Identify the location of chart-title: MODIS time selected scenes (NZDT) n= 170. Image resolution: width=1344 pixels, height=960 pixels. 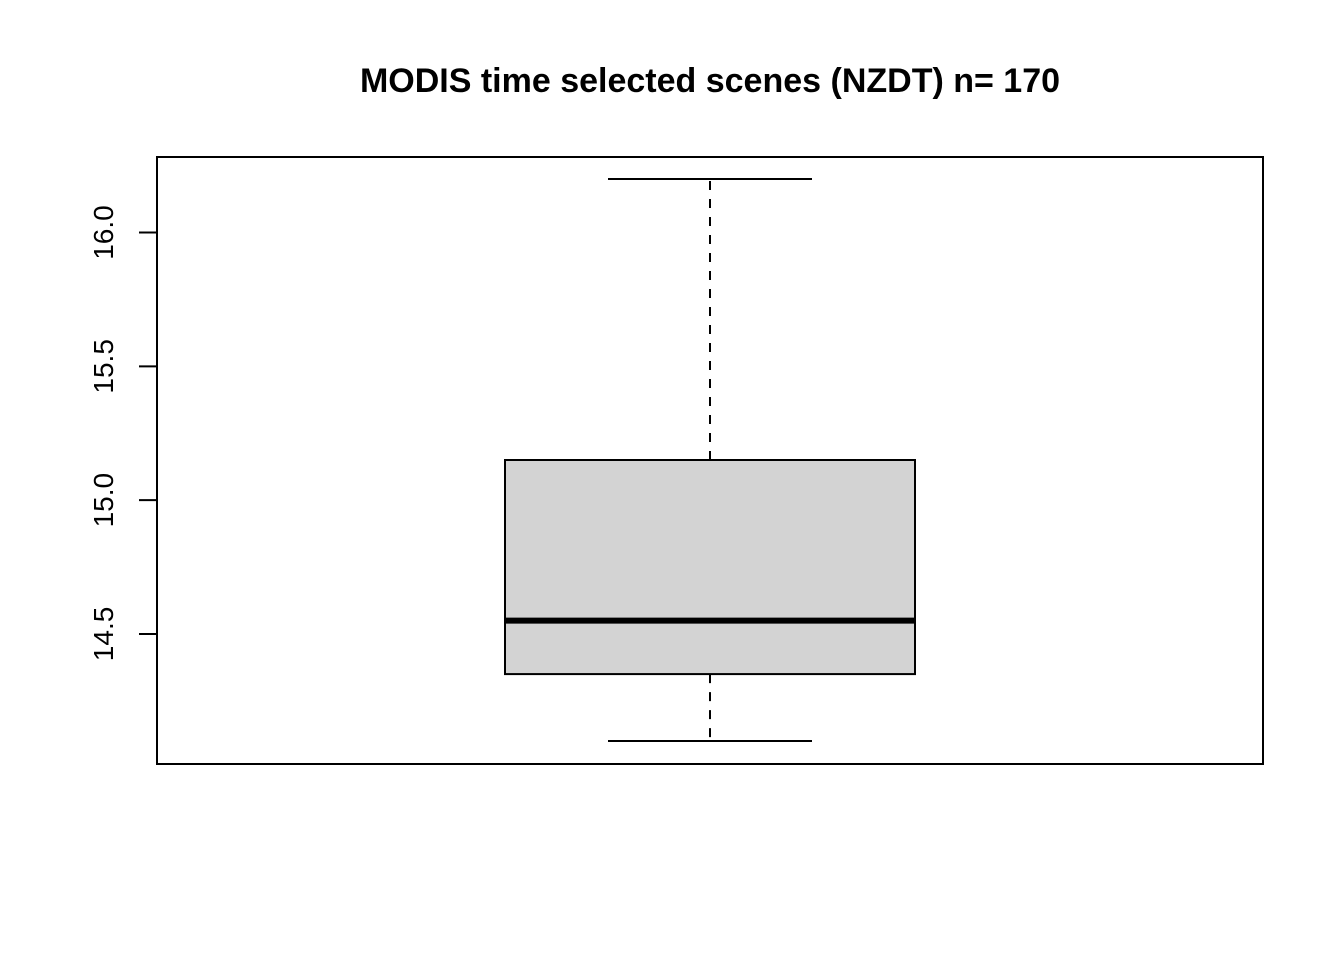
(710, 81).